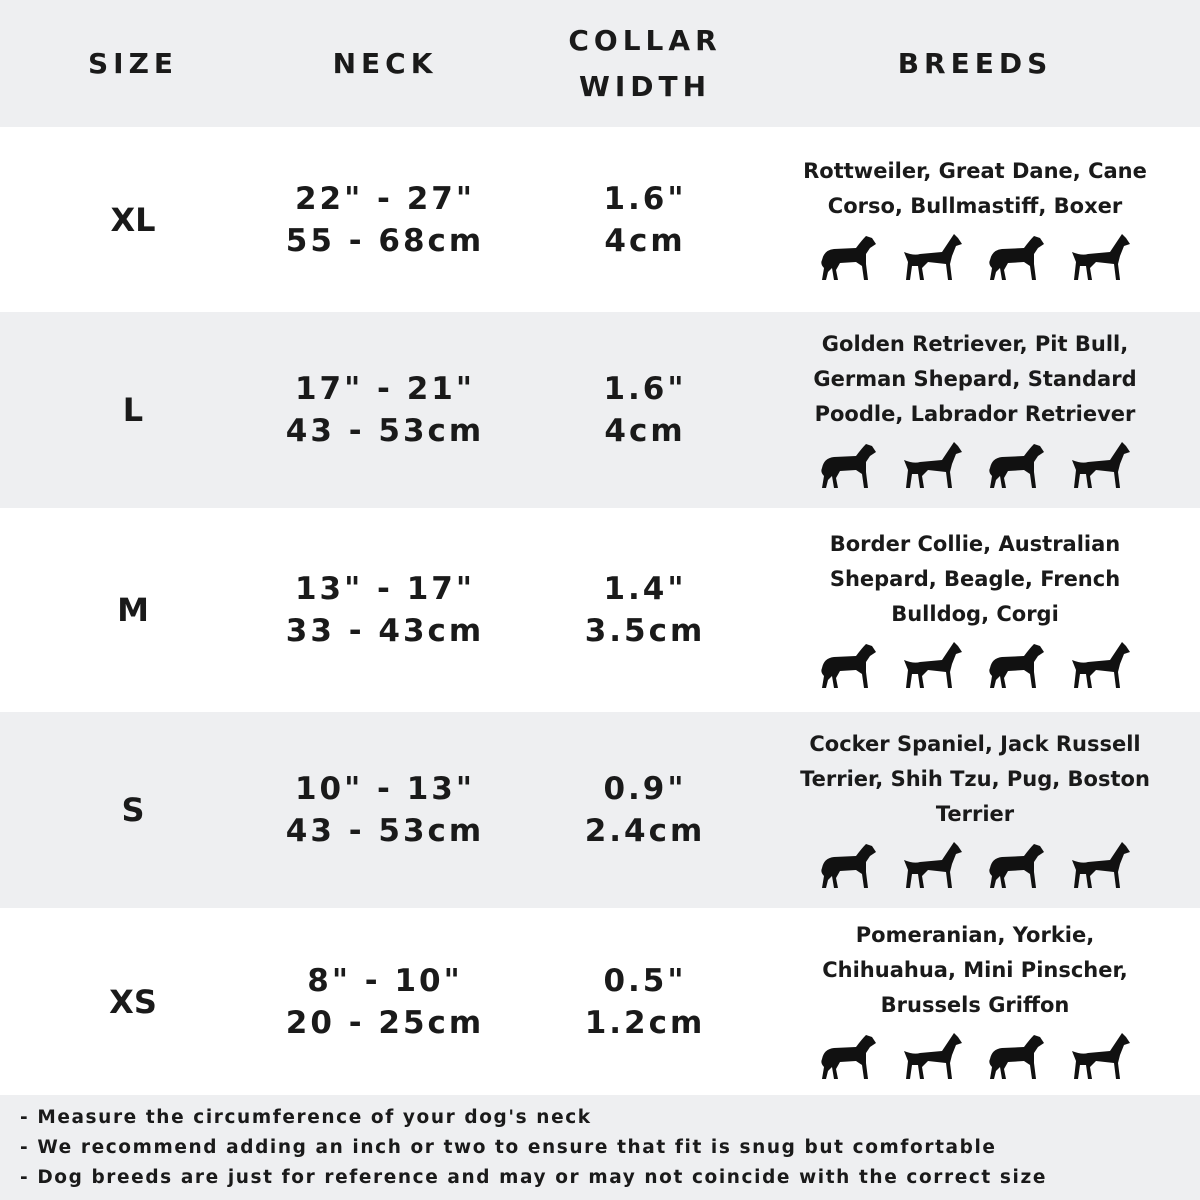  What do you see at coordinates (1016, 665) in the screenshot?
I see `bulldog-silhouette-icon` at bounding box center [1016, 665].